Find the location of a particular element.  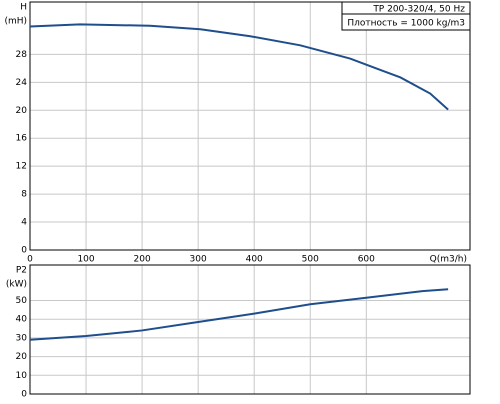

y-tick-label: 10 is located at coordinates (22, 376).